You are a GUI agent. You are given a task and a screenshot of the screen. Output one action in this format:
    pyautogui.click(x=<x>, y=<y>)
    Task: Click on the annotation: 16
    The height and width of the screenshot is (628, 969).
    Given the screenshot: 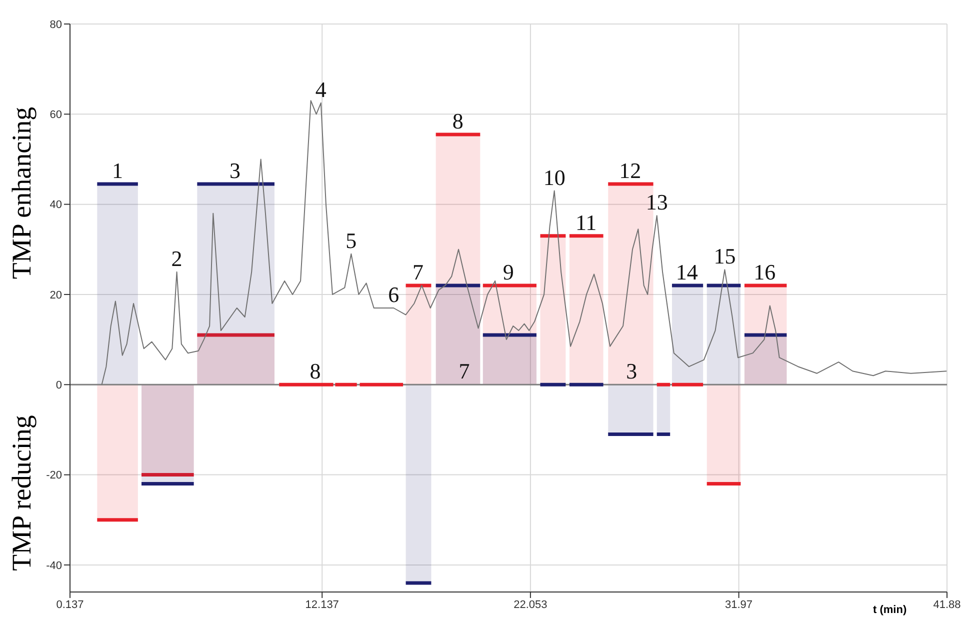 What is the action you would take?
    pyautogui.click(x=765, y=271)
    